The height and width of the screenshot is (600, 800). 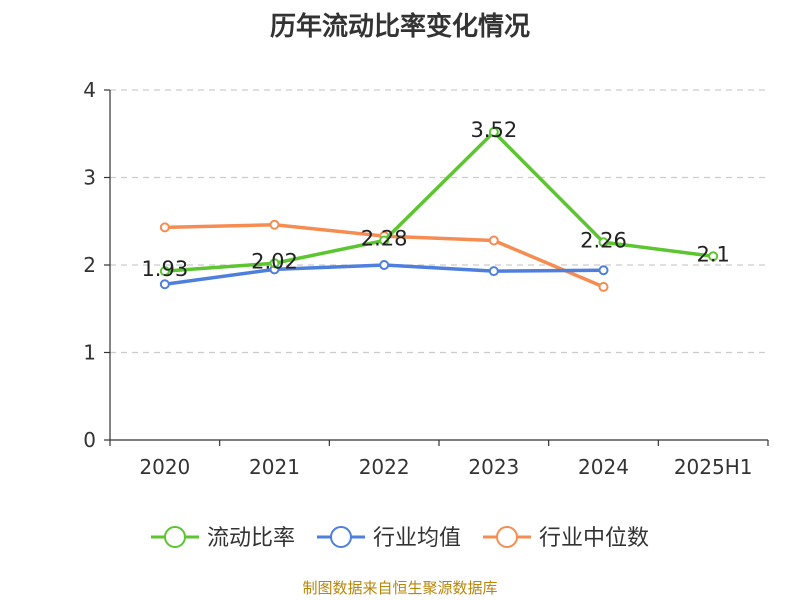 I want to click on legend: 流动比率 行业均值 行业中位数, so click(x=400, y=538).